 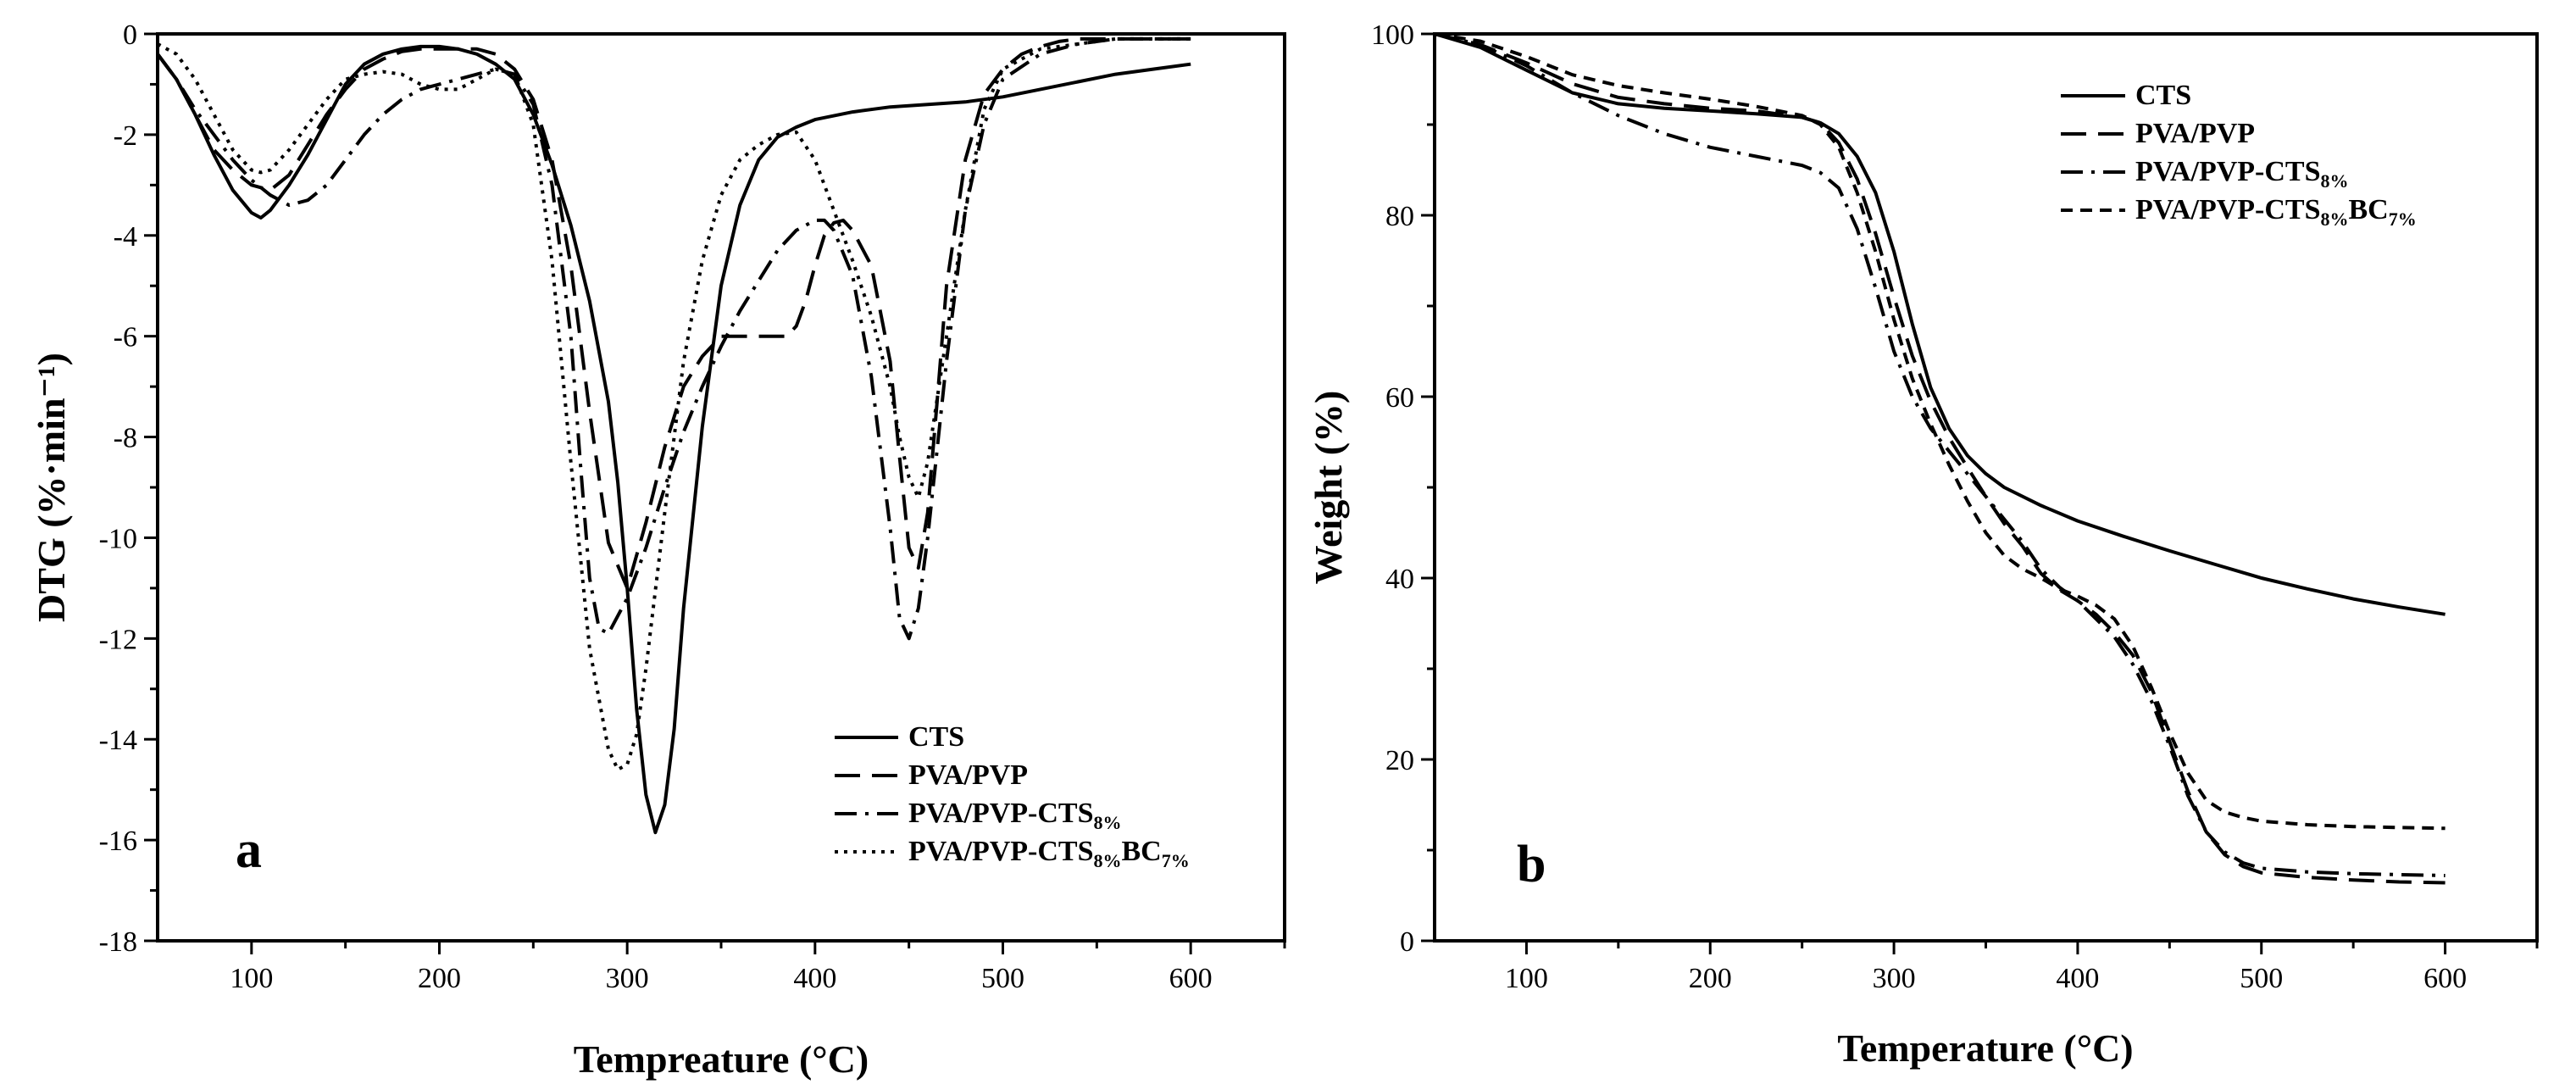 What do you see at coordinates (721, 1059) in the screenshot?
I see `panel-a-x-axis-title: Tempreature (°C)` at bounding box center [721, 1059].